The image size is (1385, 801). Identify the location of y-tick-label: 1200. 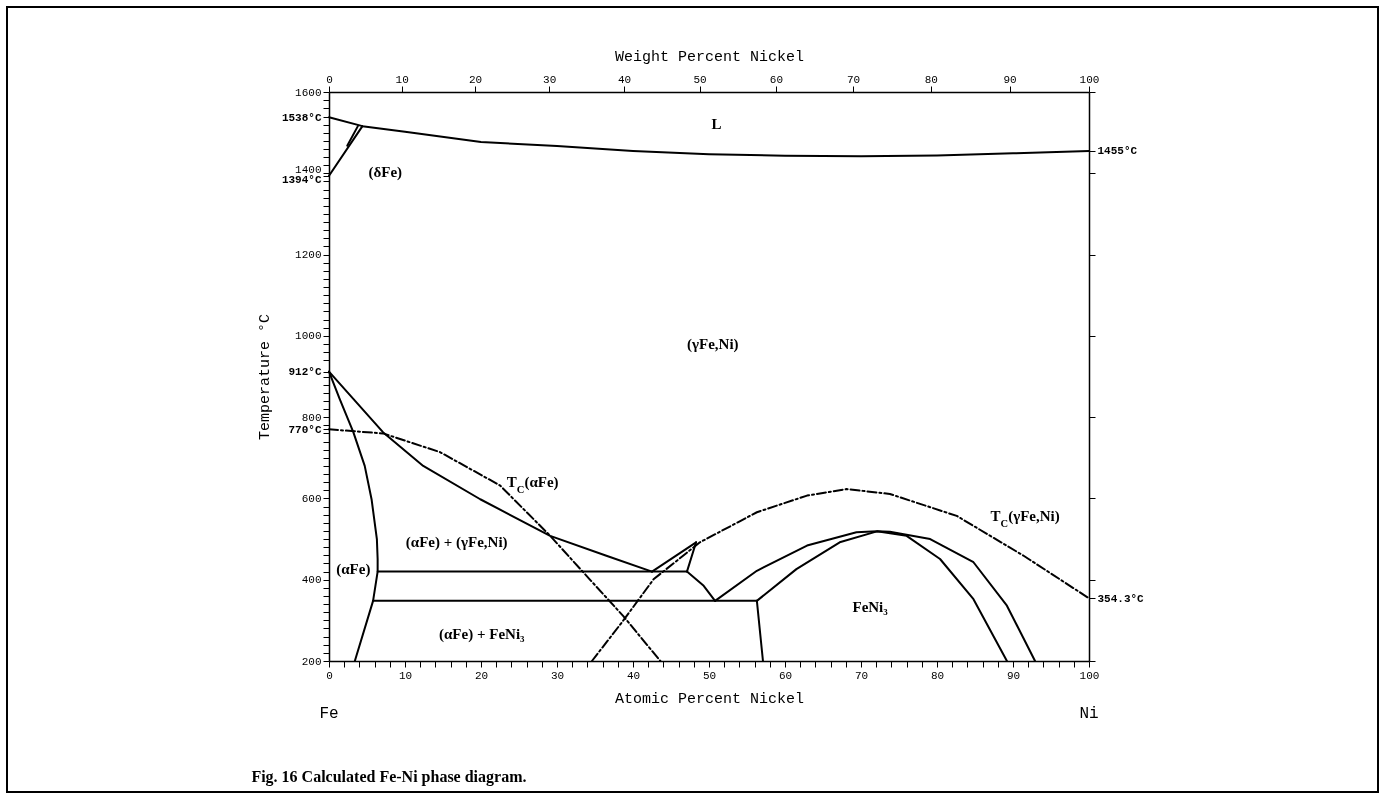
(308, 255).